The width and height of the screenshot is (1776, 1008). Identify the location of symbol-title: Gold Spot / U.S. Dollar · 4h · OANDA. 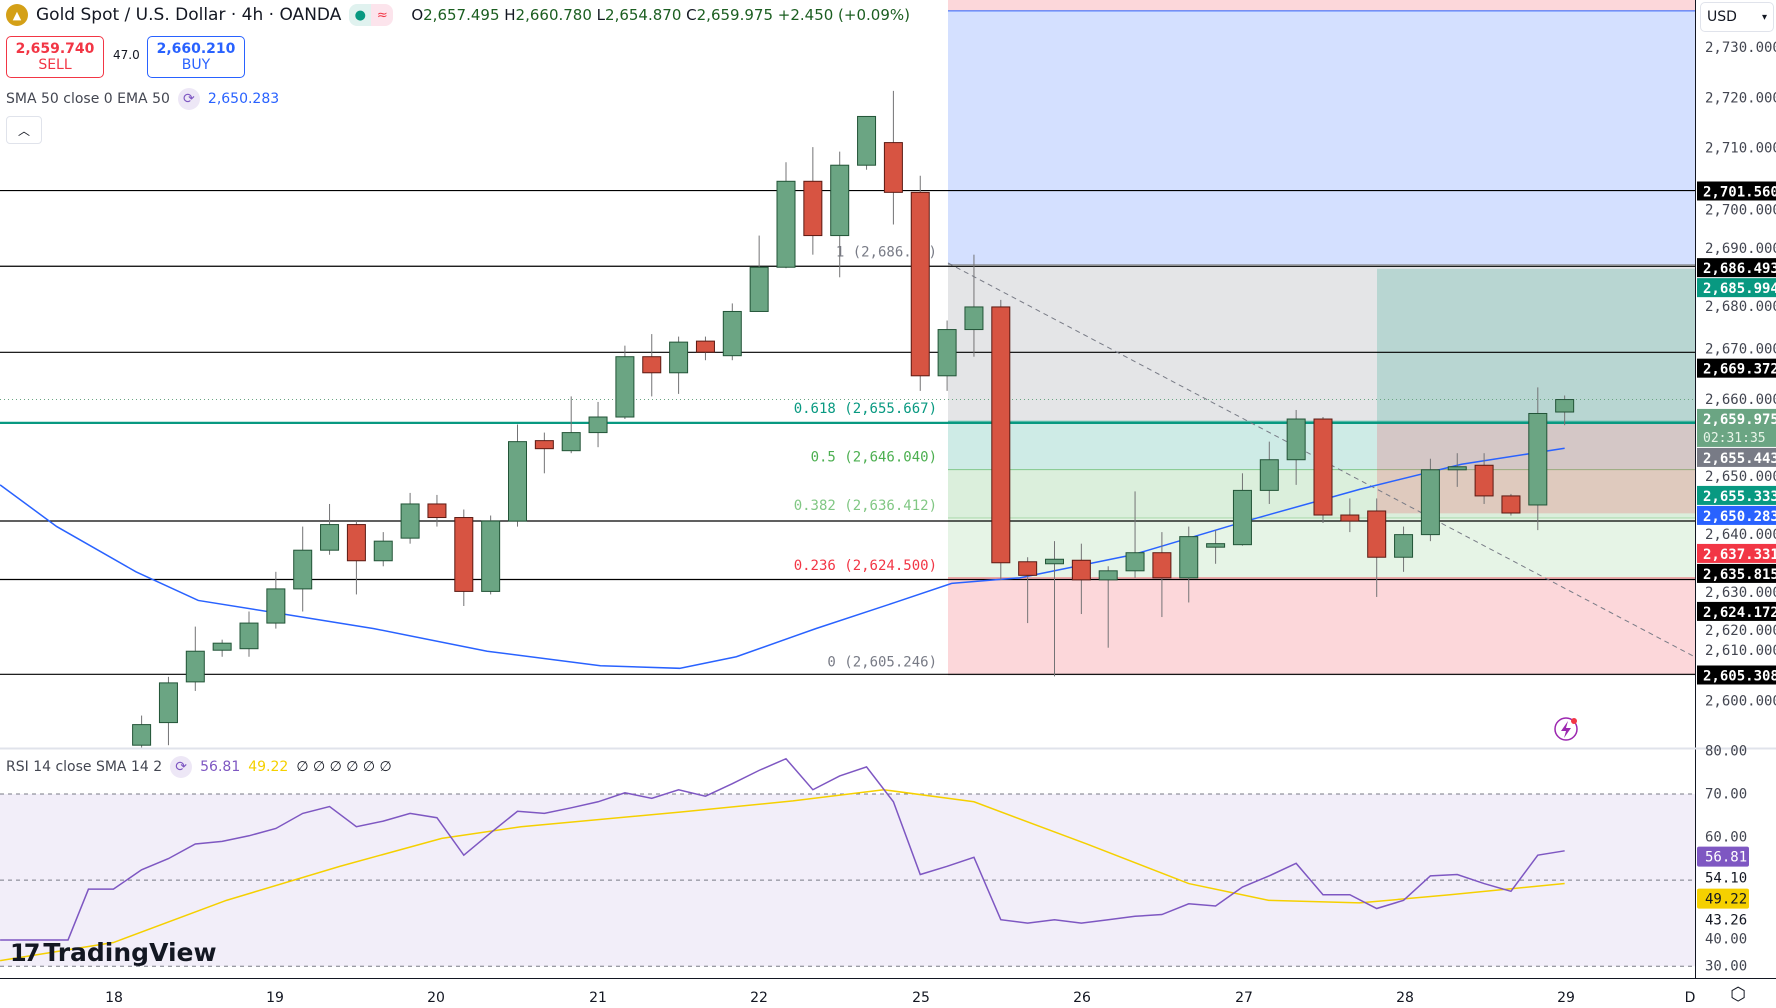
(189, 15).